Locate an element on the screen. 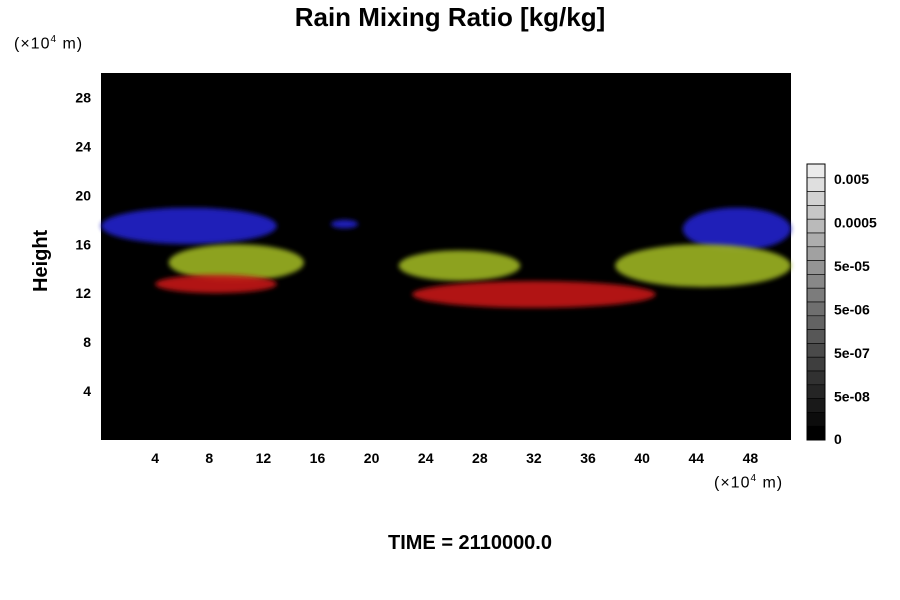  x-tick-label: 32 is located at coordinates (534, 458).